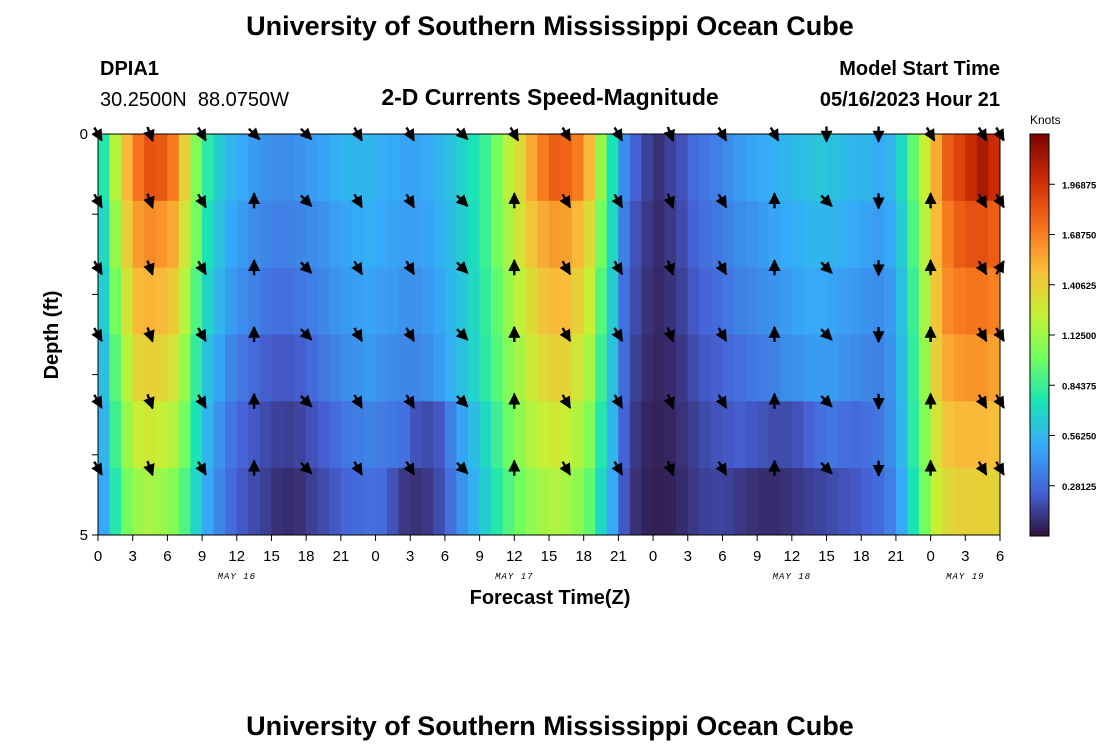 The width and height of the screenshot is (1100, 750). What do you see at coordinates (237, 577) in the screenshot?
I see `date-label: MAY 16` at bounding box center [237, 577].